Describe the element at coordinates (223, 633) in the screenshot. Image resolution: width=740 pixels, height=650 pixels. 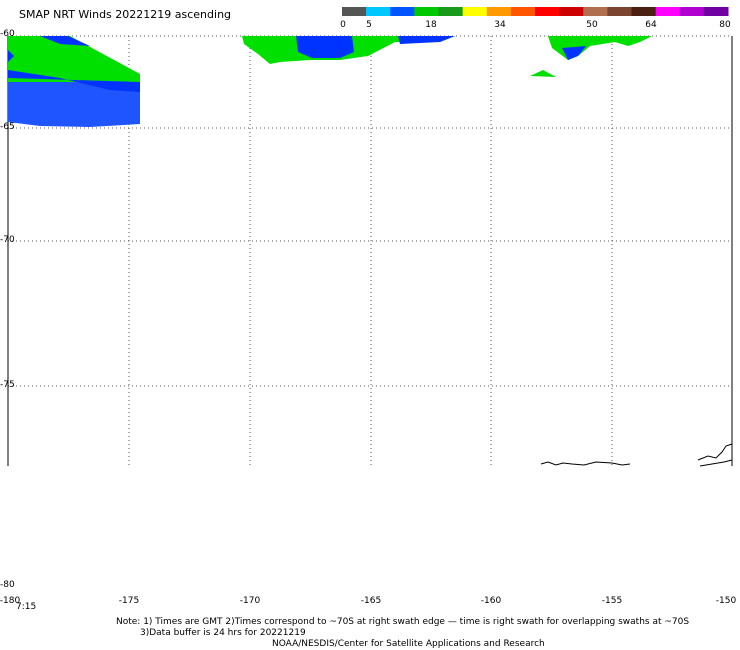
I see `note-line-2: 3)Data buffer is 24 hrs for 20221219` at that location.